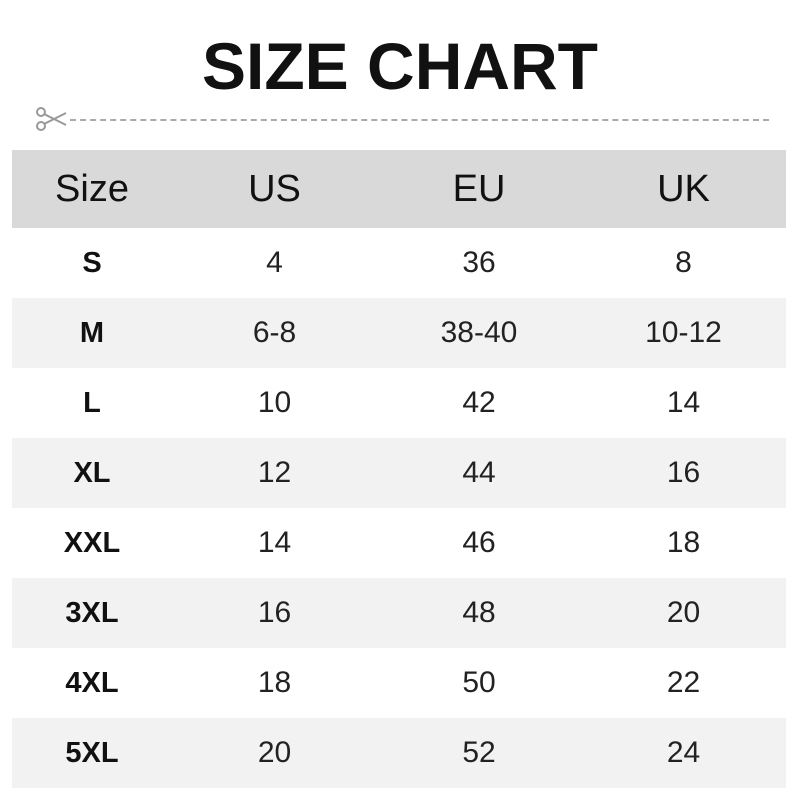 Image resolution: width=800 pixels, height=800 pixels. Describe the element at coordinates (274, 473) in the screenshot. I see `cell-us: 12` at that location.